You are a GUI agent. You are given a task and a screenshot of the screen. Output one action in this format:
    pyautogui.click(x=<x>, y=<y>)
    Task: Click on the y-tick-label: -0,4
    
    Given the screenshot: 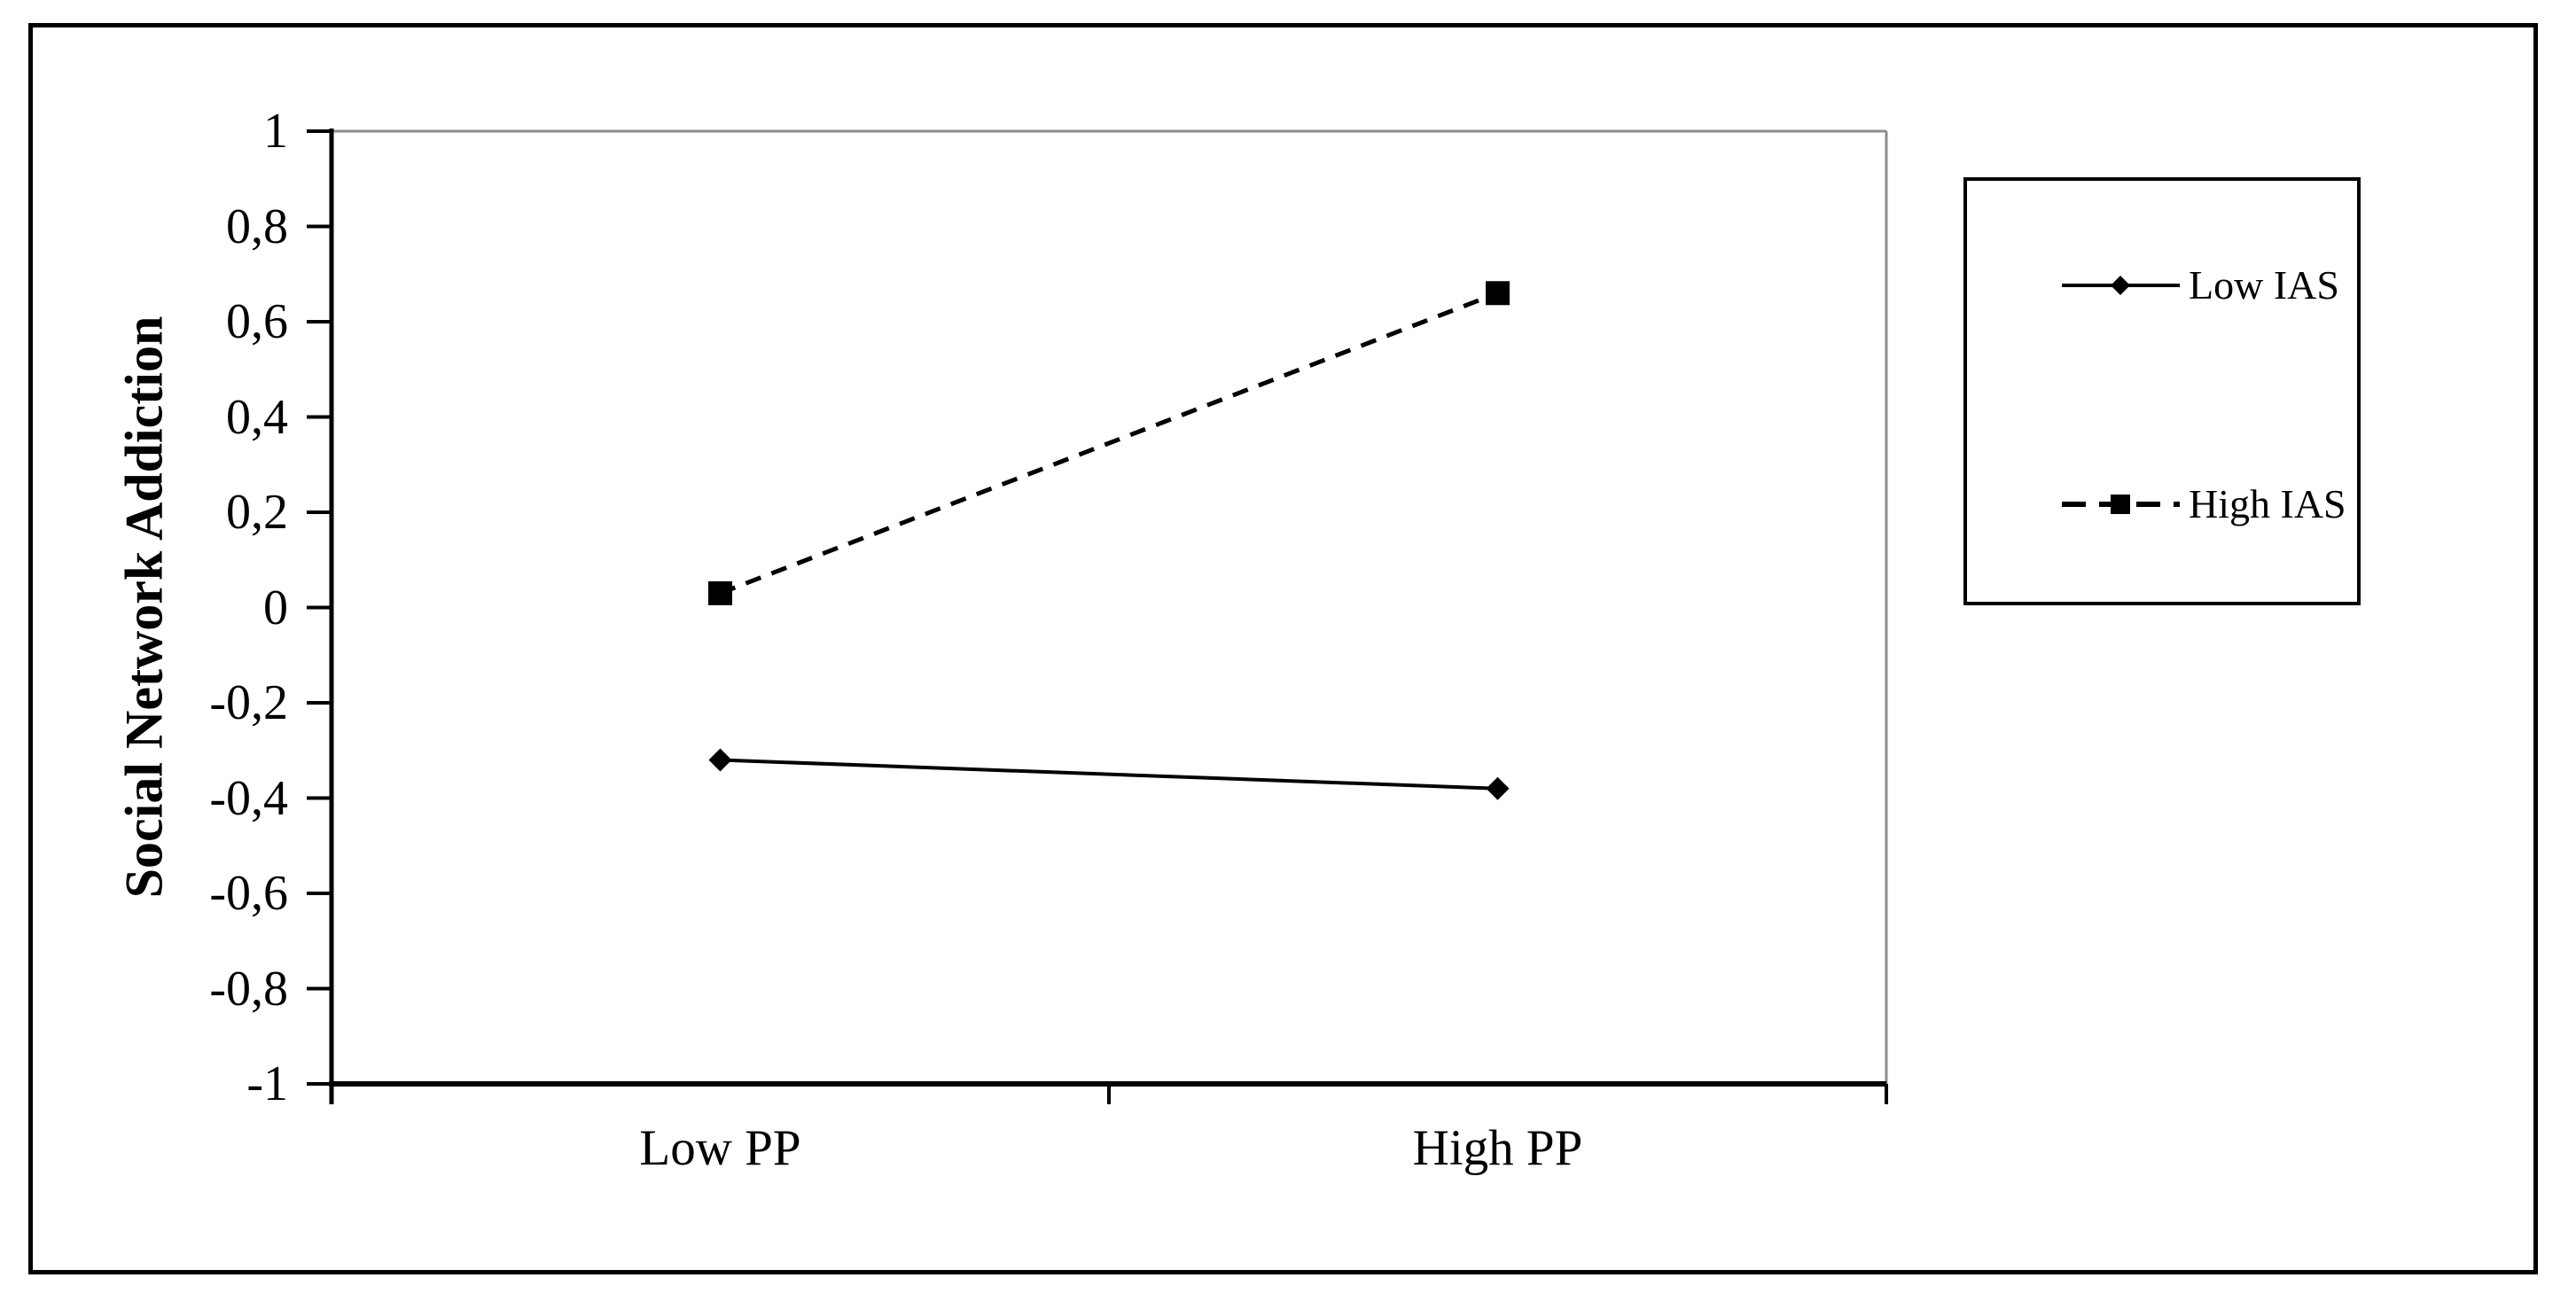 What is the action you would take?
    pyautogui.click(x=248, y=798)
    